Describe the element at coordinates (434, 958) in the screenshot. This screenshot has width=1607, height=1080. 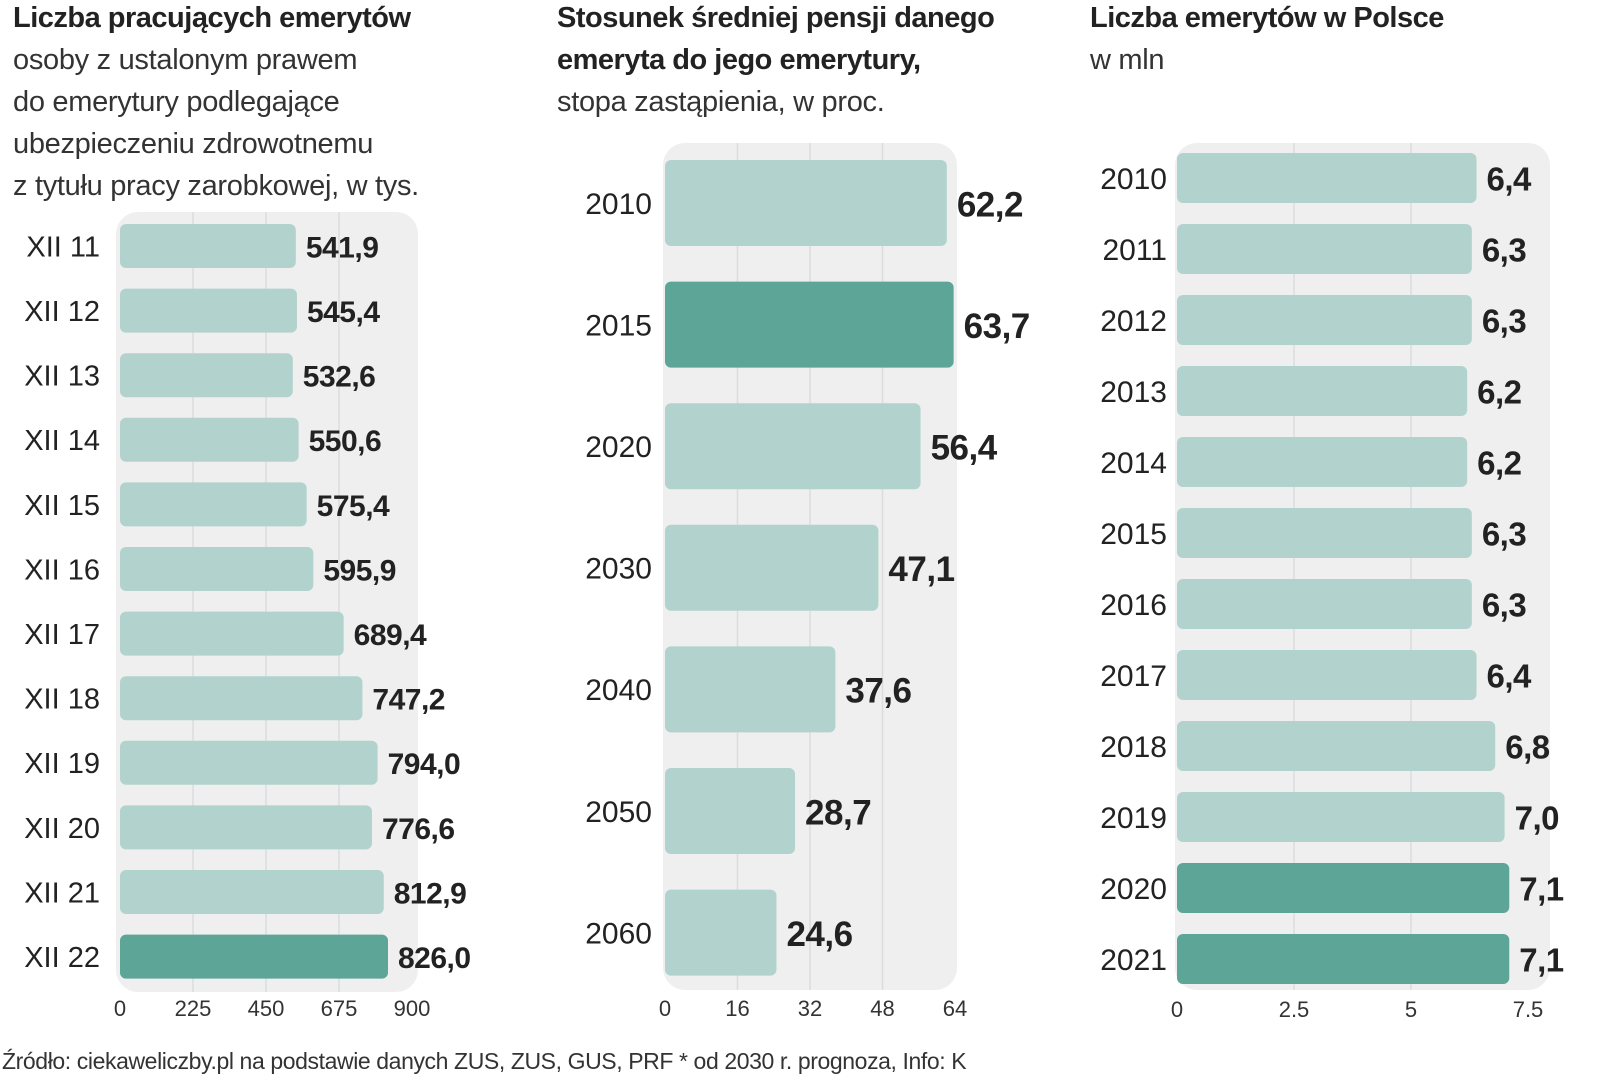
I see `chart1-value-label: 826,0` at that location.